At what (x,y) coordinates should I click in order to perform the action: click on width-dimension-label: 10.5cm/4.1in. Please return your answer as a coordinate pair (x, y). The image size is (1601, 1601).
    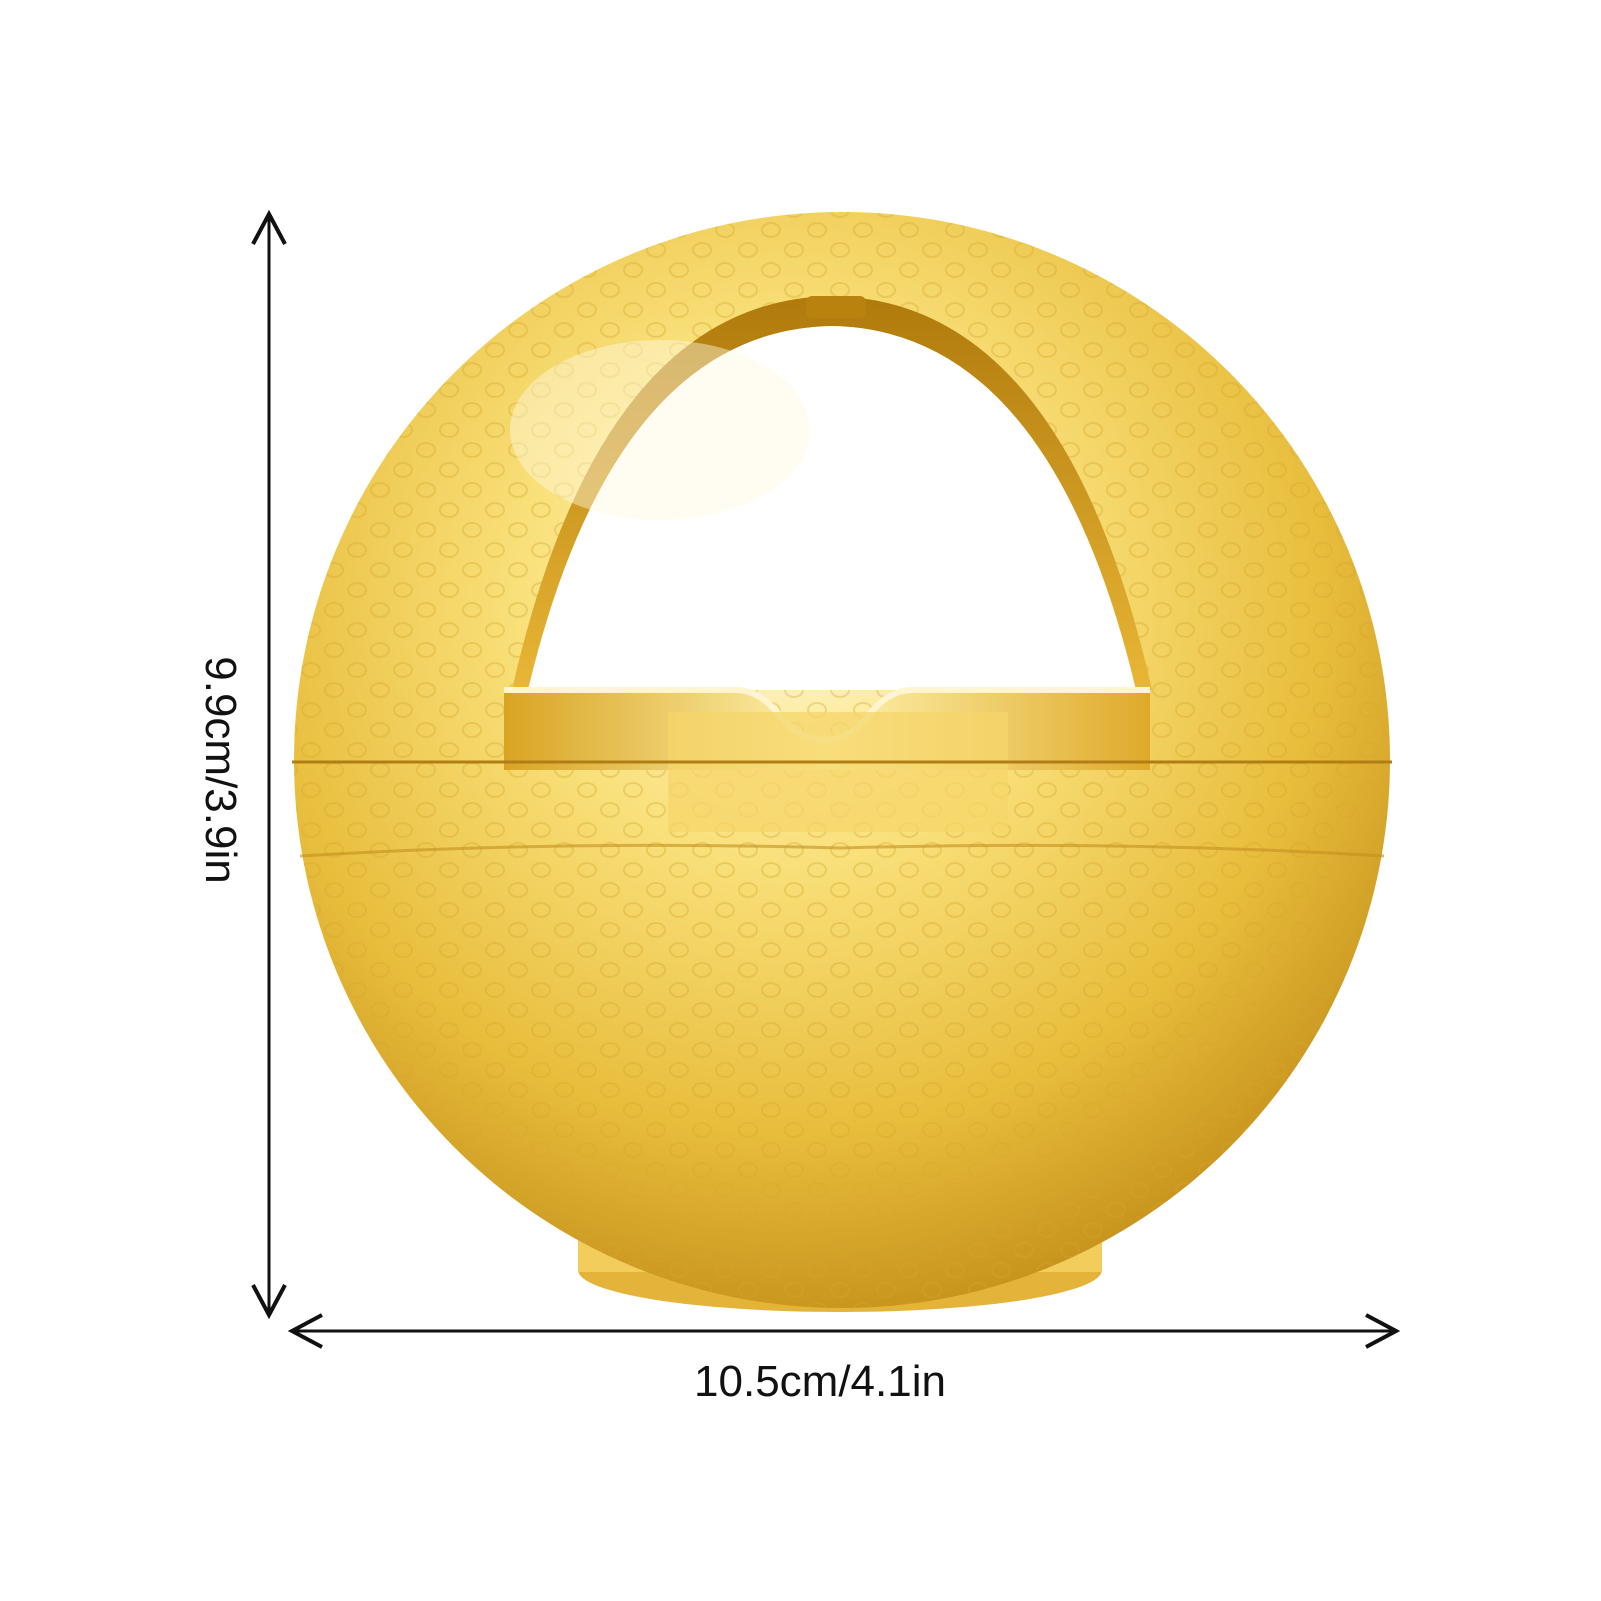
    Looking at the image, I should click on (820, 1381).